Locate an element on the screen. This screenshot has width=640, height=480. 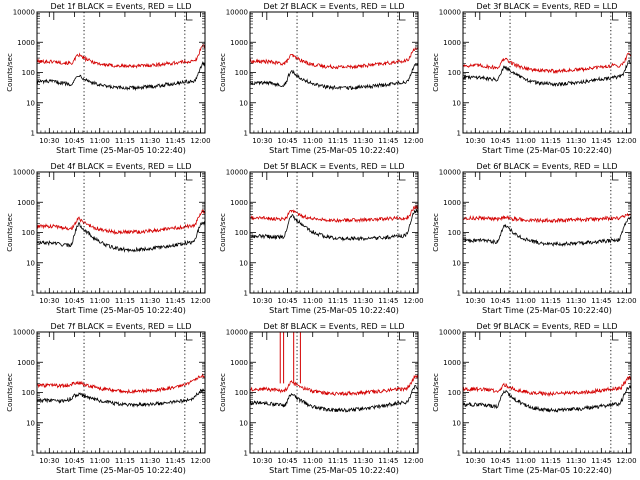
chart-title: Det 9f BLACK = Events, RED = LLD is located at coordinates (546, 326).